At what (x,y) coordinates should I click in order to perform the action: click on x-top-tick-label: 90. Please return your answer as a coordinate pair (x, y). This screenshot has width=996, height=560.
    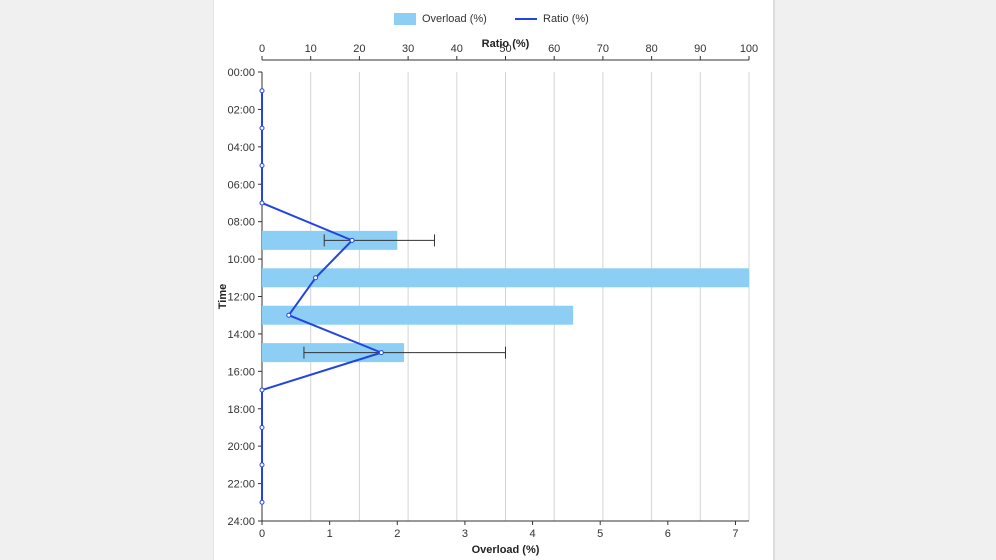
    Looking at the image, I should click on (700, 49).